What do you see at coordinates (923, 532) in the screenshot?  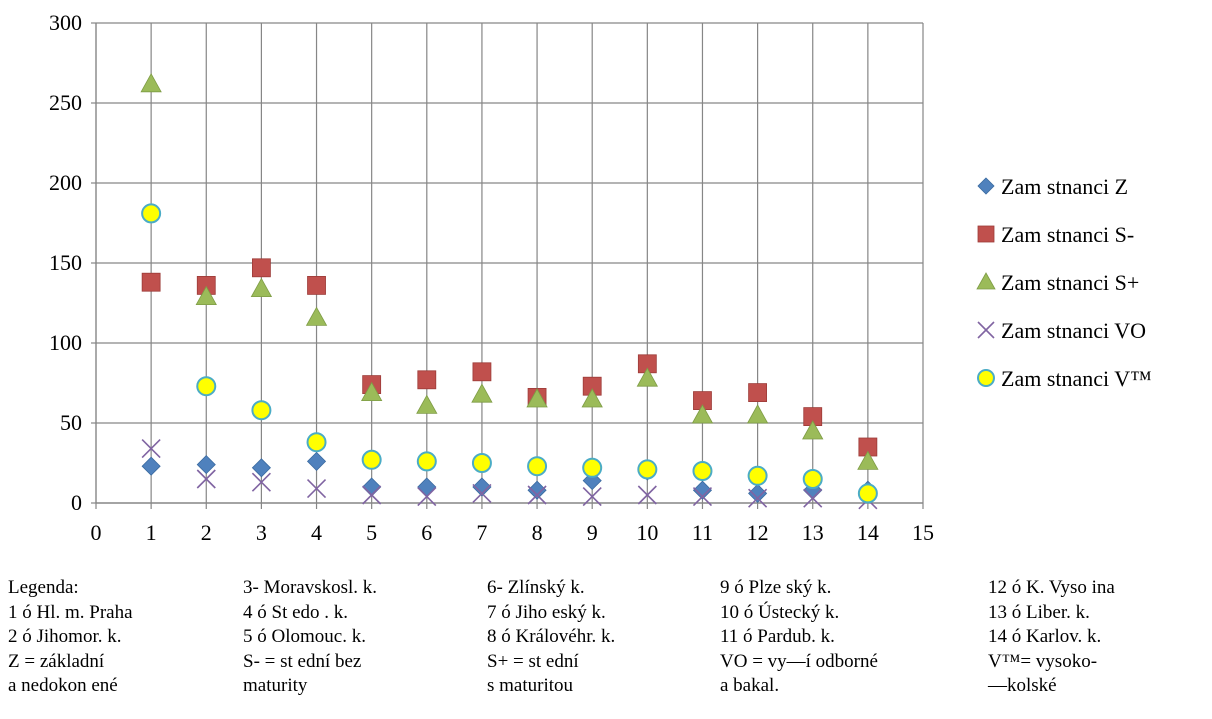 I see `x-tick-label: 15` at bounding box center [923, 532].